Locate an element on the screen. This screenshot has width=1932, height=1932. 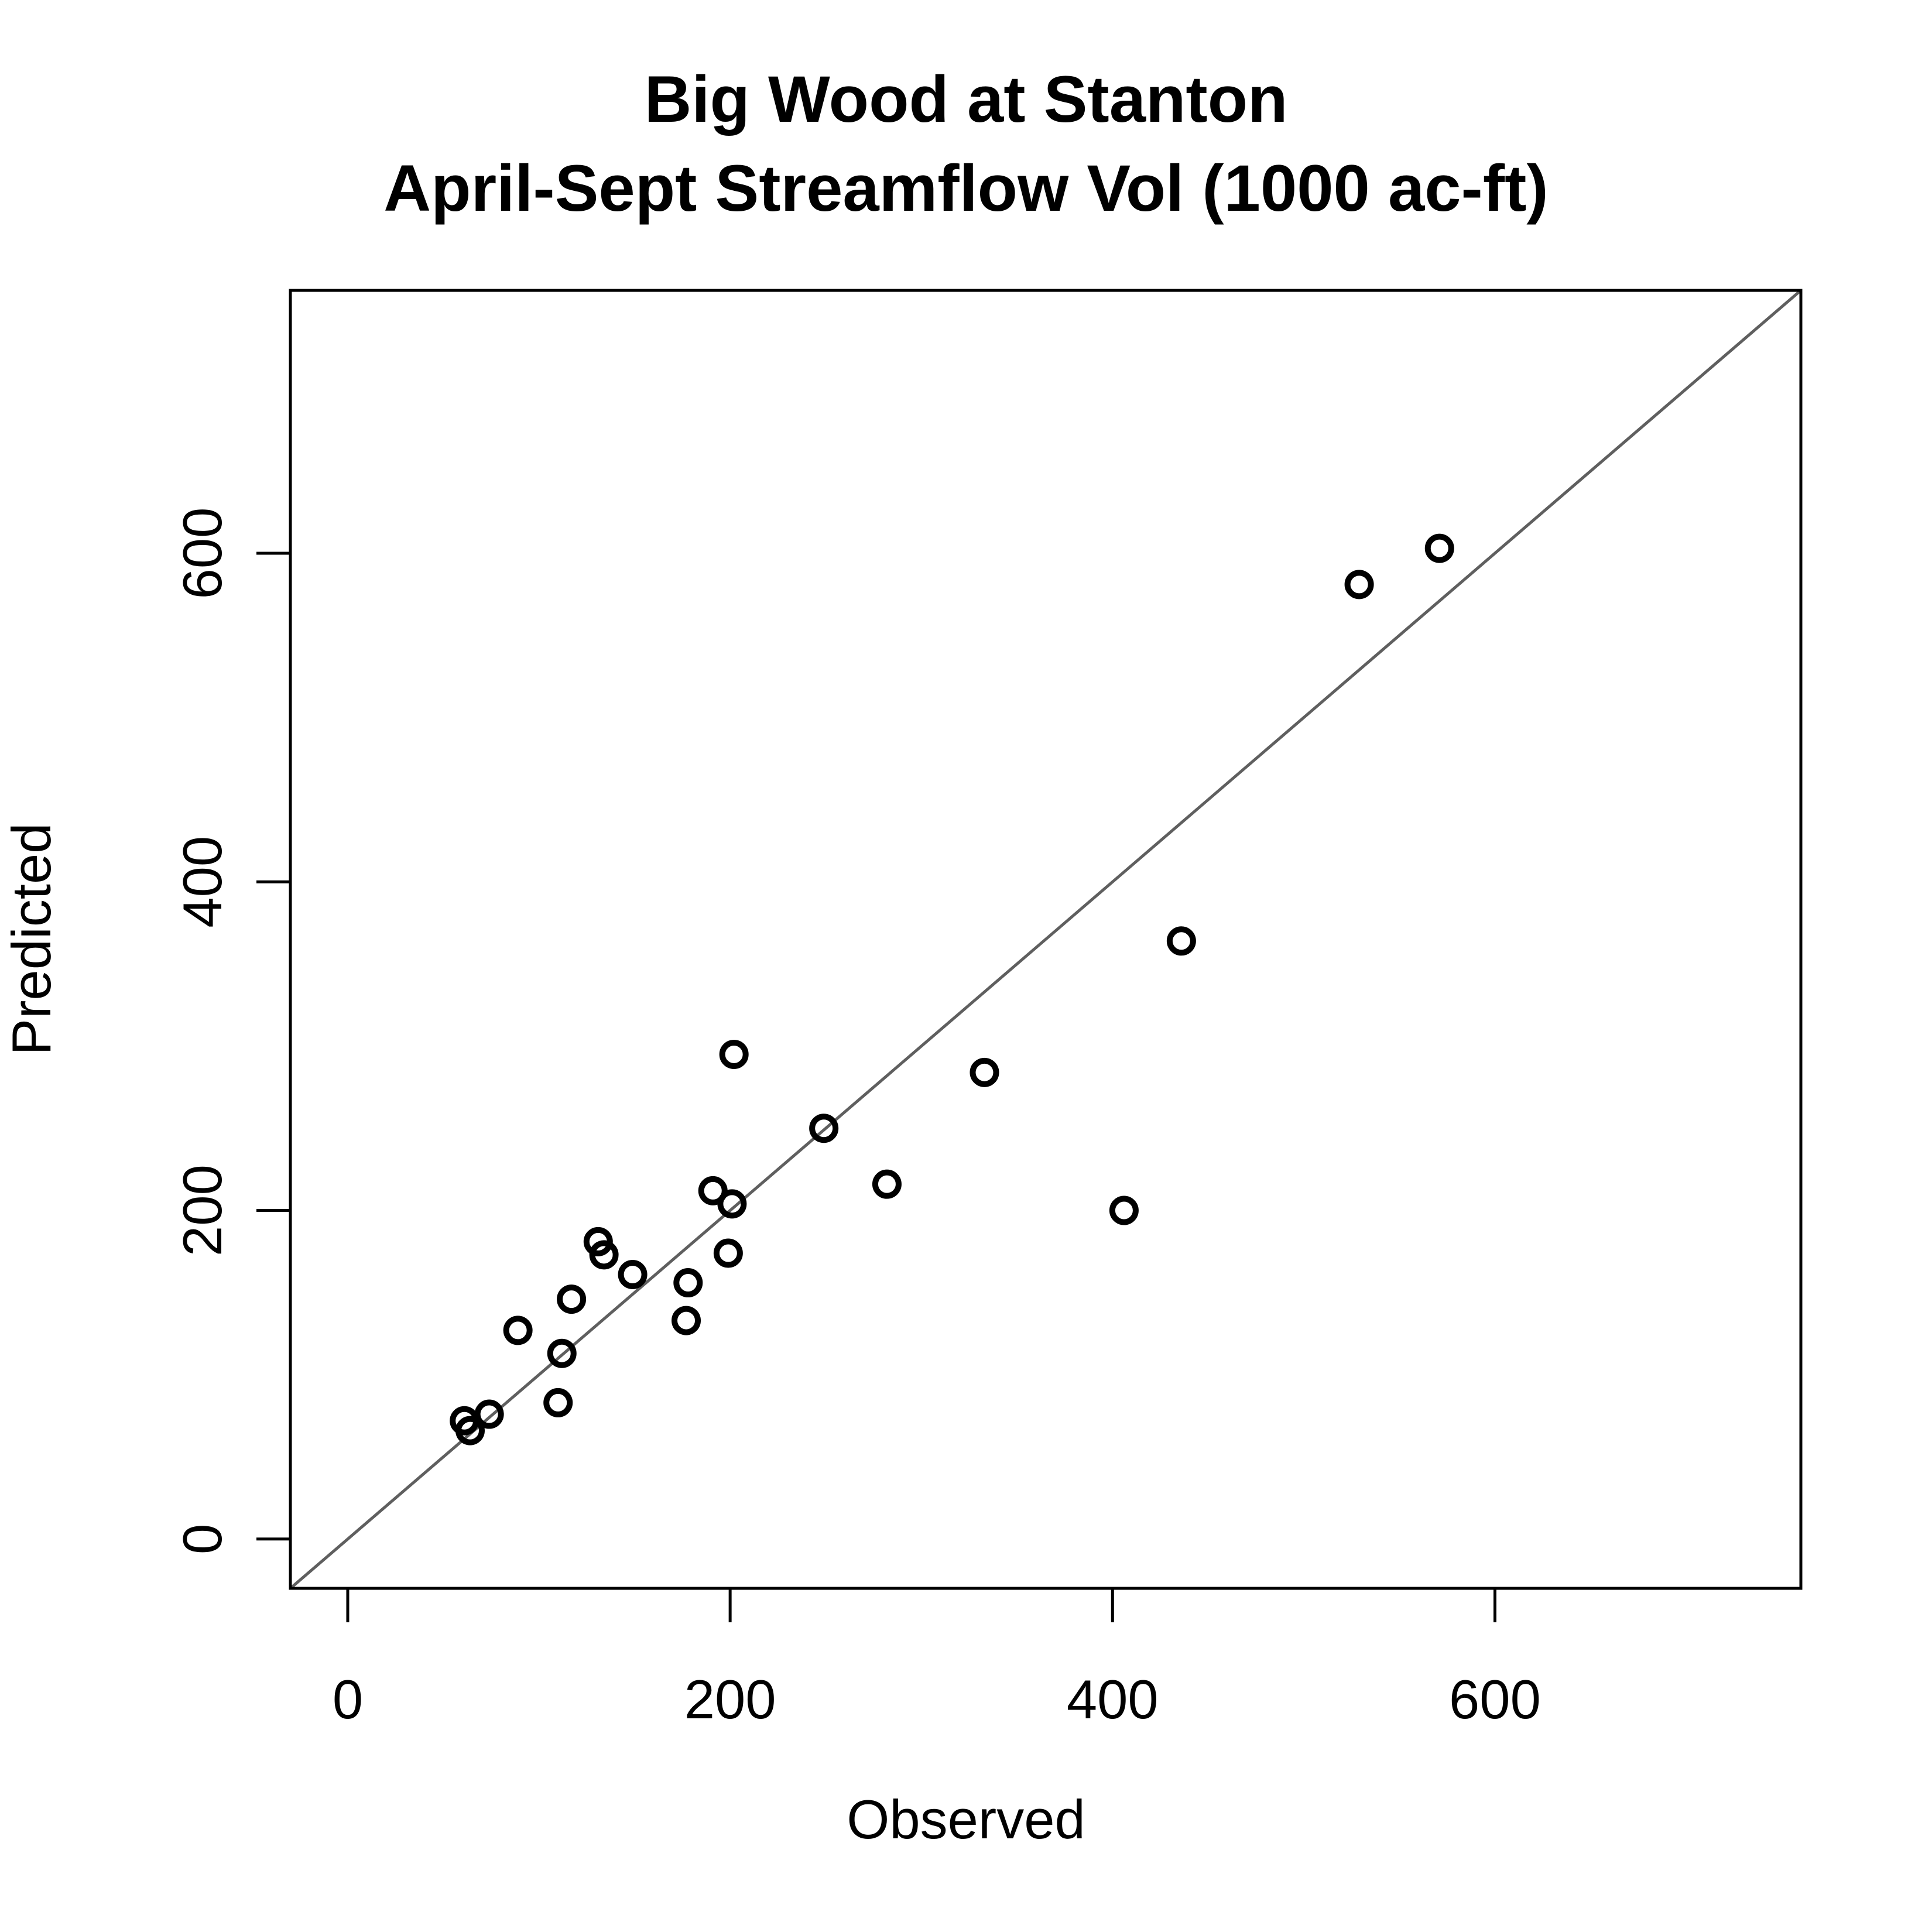
y-axis-label: Predicted is located at coordinates (31, 939).